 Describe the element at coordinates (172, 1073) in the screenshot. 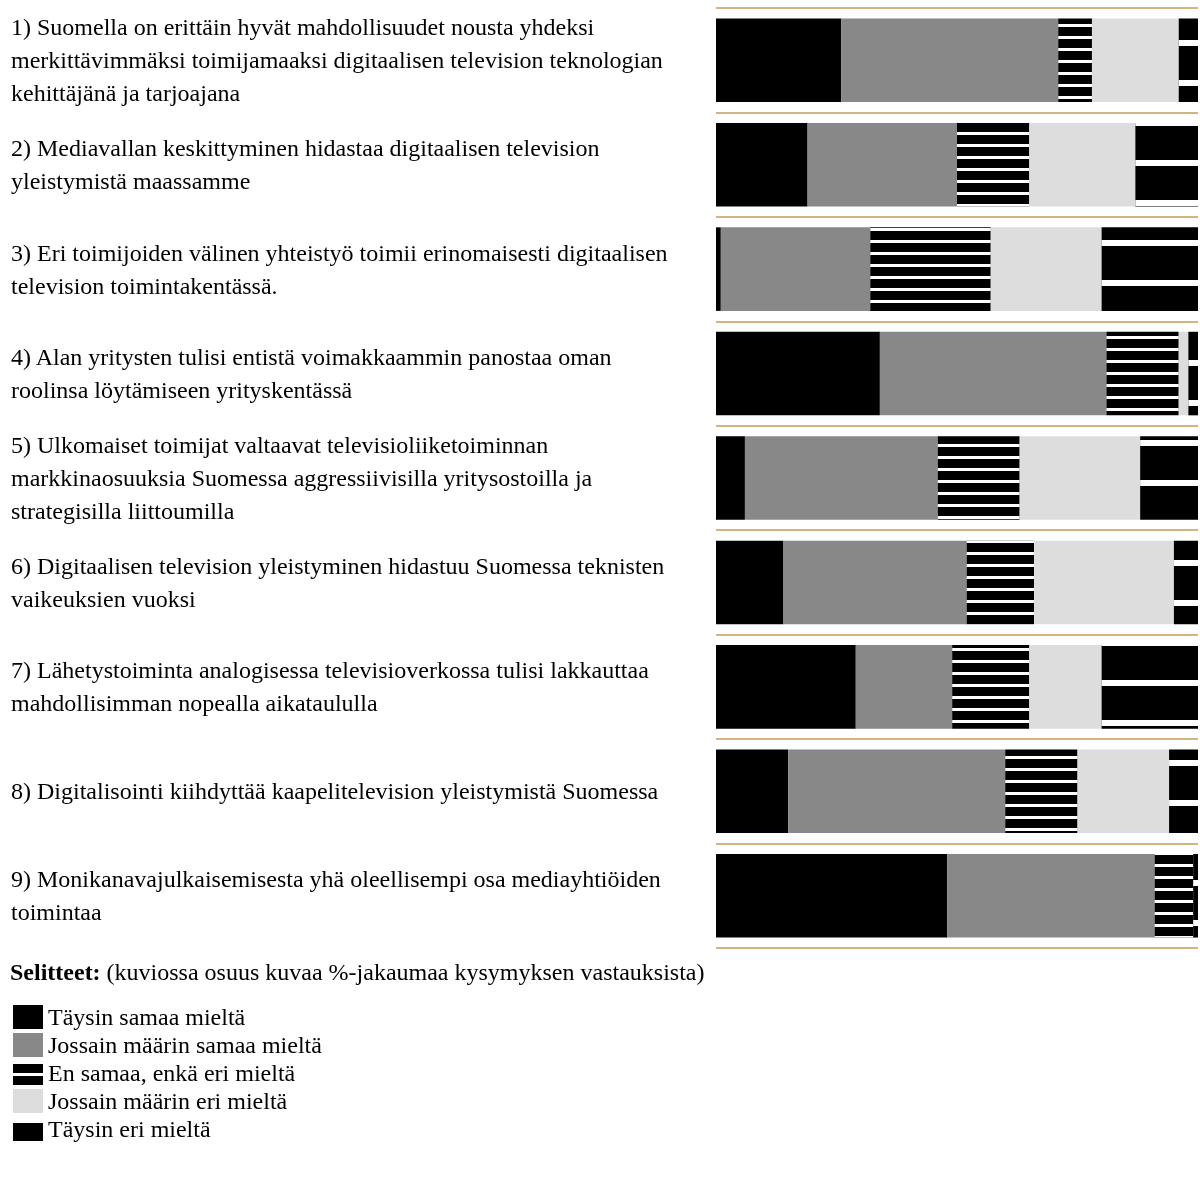

I see `legend-label: En samaa, enkä eri mieltä` at that location.